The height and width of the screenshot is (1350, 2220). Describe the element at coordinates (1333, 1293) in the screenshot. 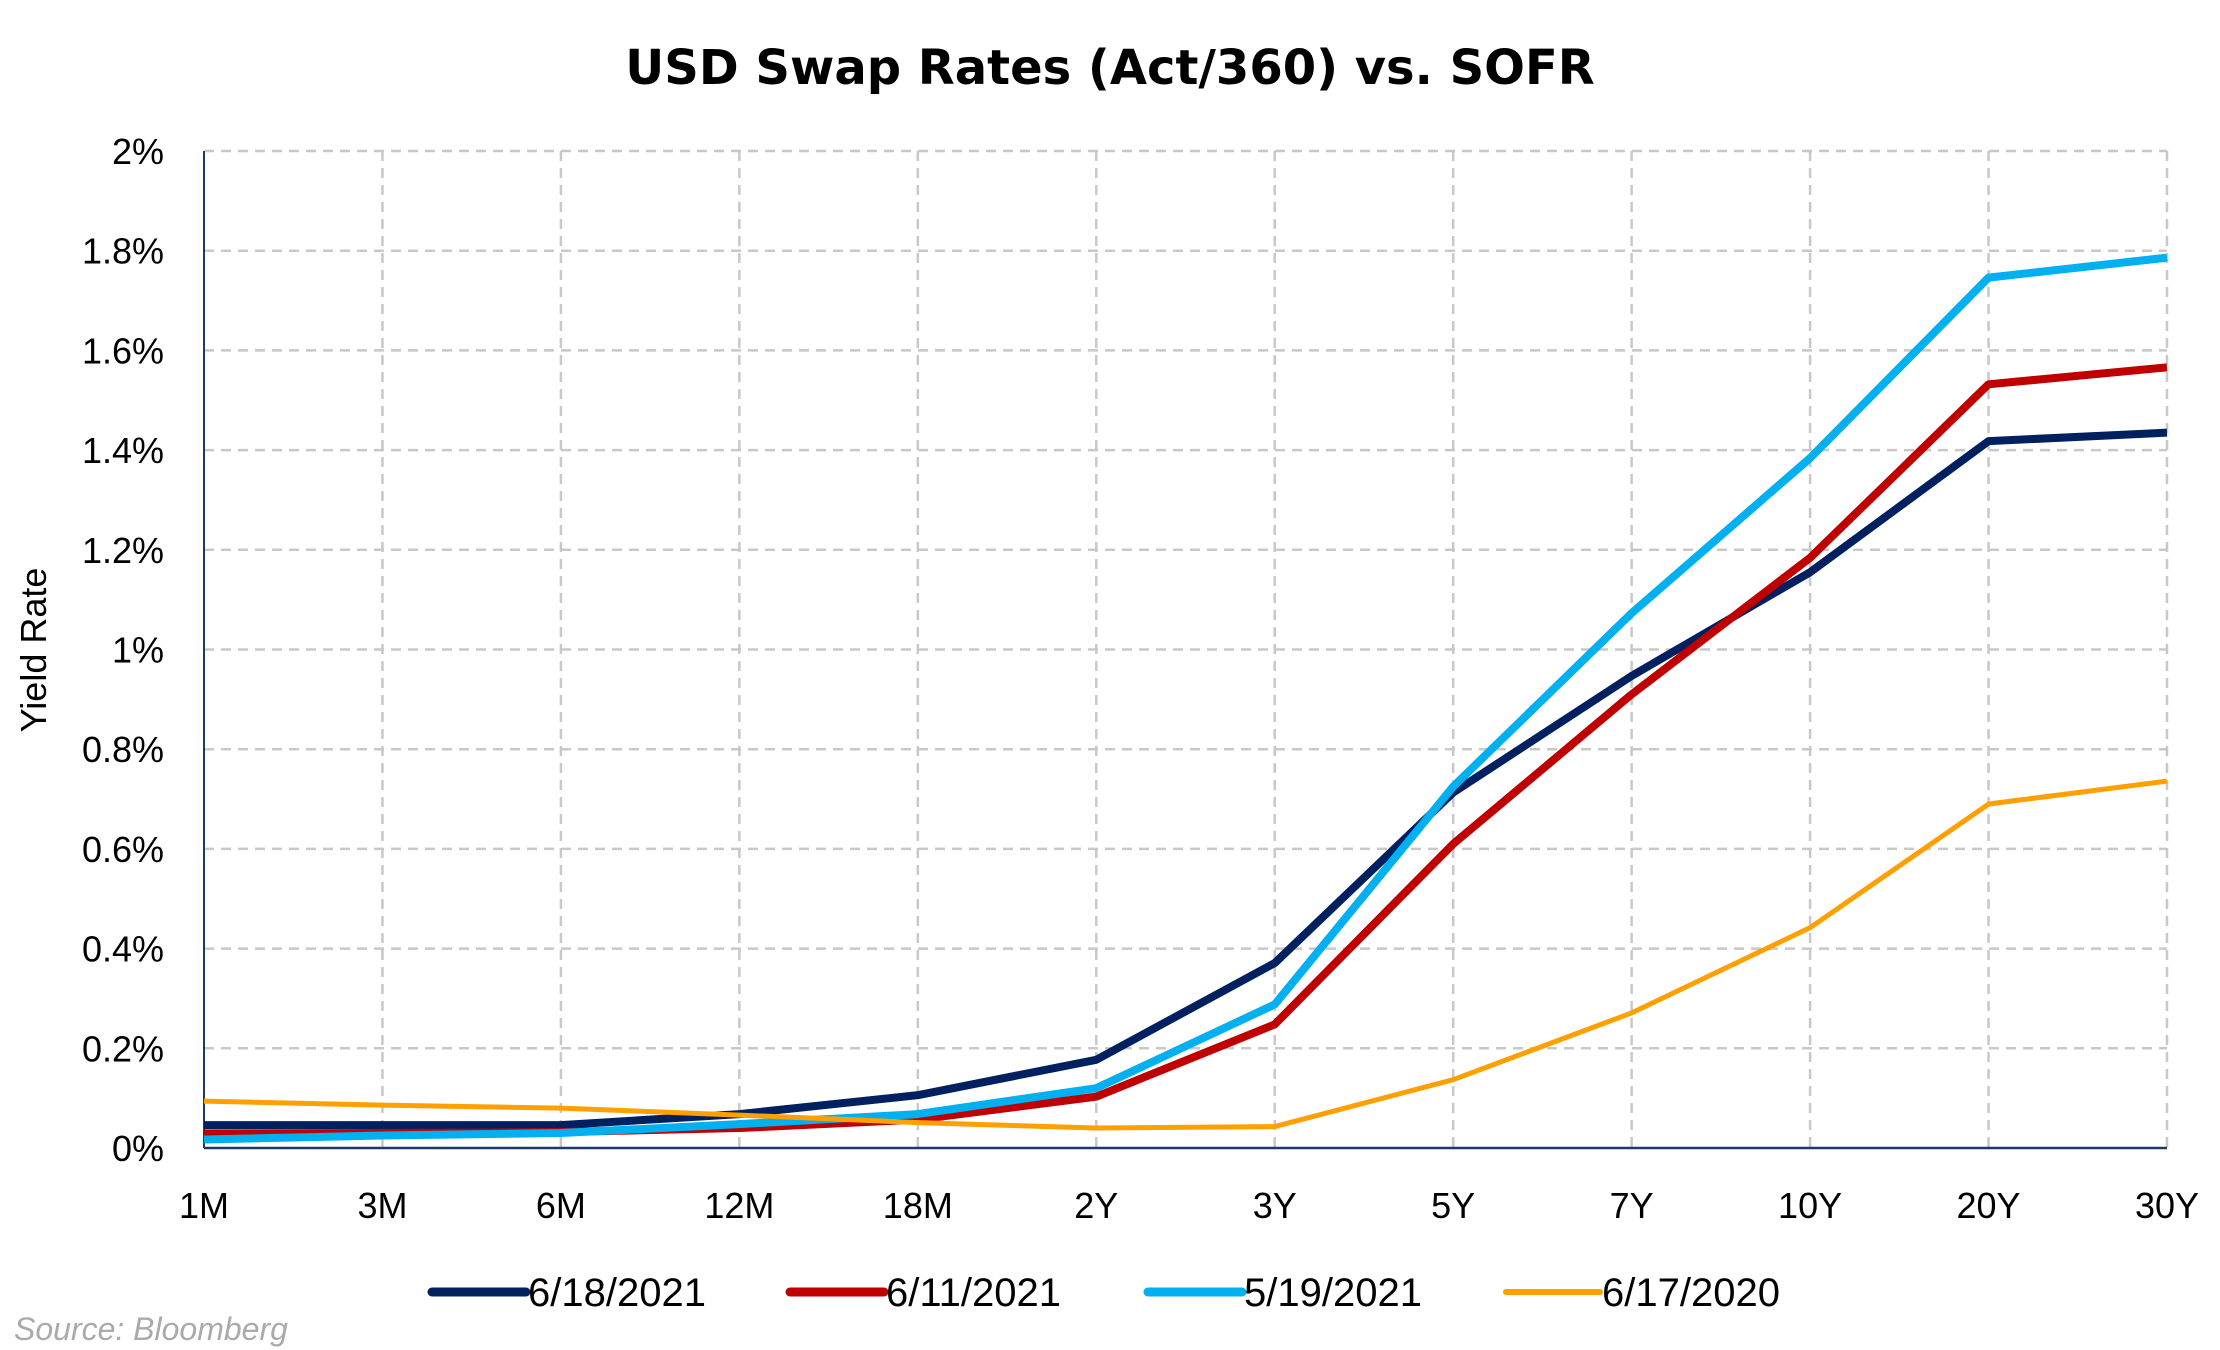

I see `legend-label: 5/19/2021` at that location.